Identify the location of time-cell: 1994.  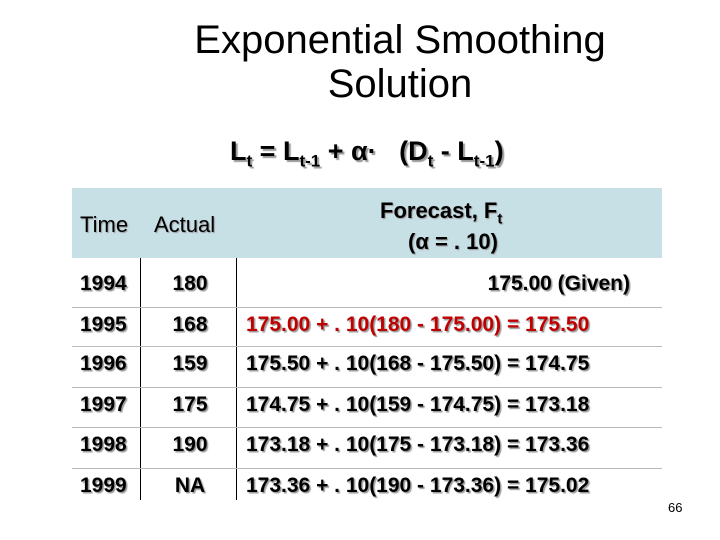
(103, 283).